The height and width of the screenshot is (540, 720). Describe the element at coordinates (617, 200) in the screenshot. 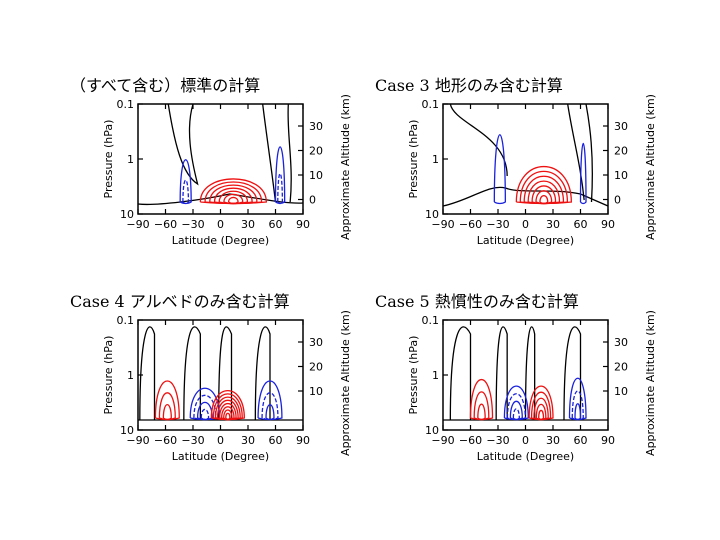

I see `y2-tick-label: 0` at that location.